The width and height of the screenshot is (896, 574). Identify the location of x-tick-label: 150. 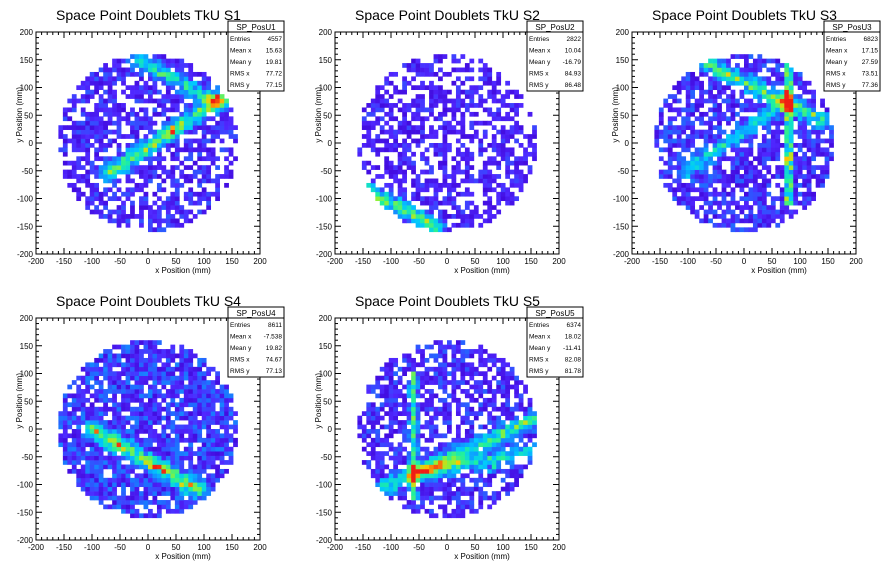
(531, 261).